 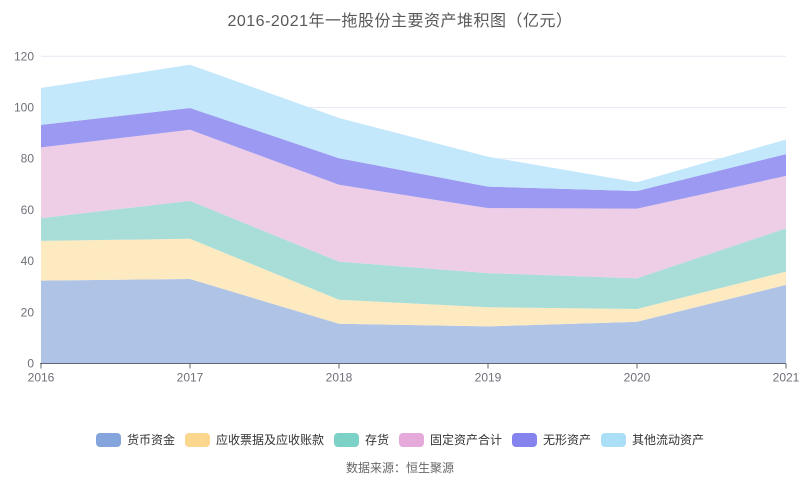 I want to click on legend-item-5: 其他流动资产, so click(x=652, y=439).